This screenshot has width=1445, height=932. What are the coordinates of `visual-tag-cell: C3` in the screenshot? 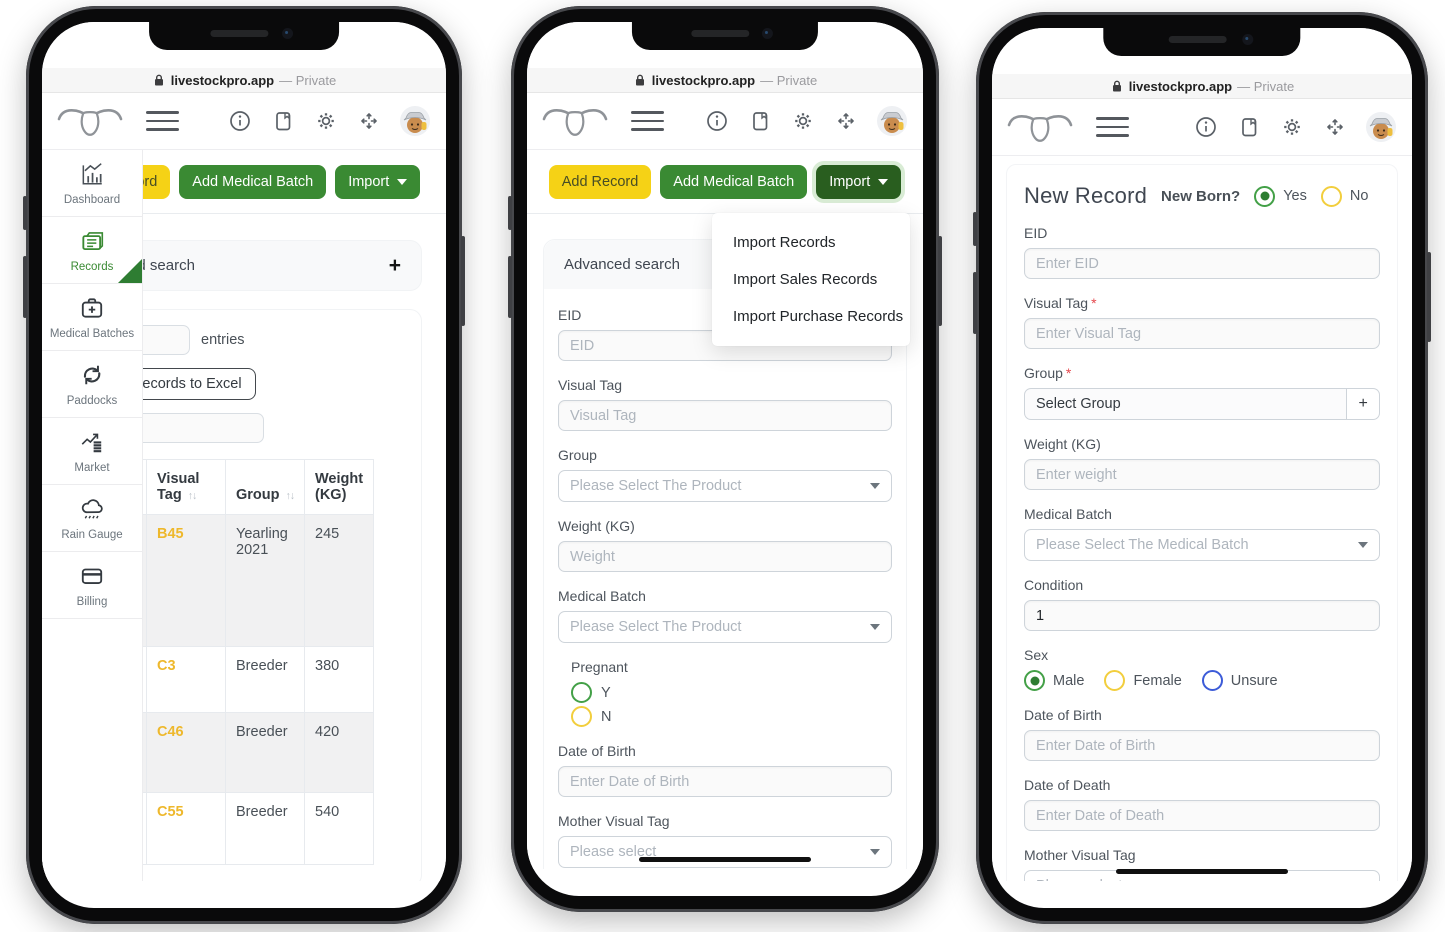 It's located at (186, 679).